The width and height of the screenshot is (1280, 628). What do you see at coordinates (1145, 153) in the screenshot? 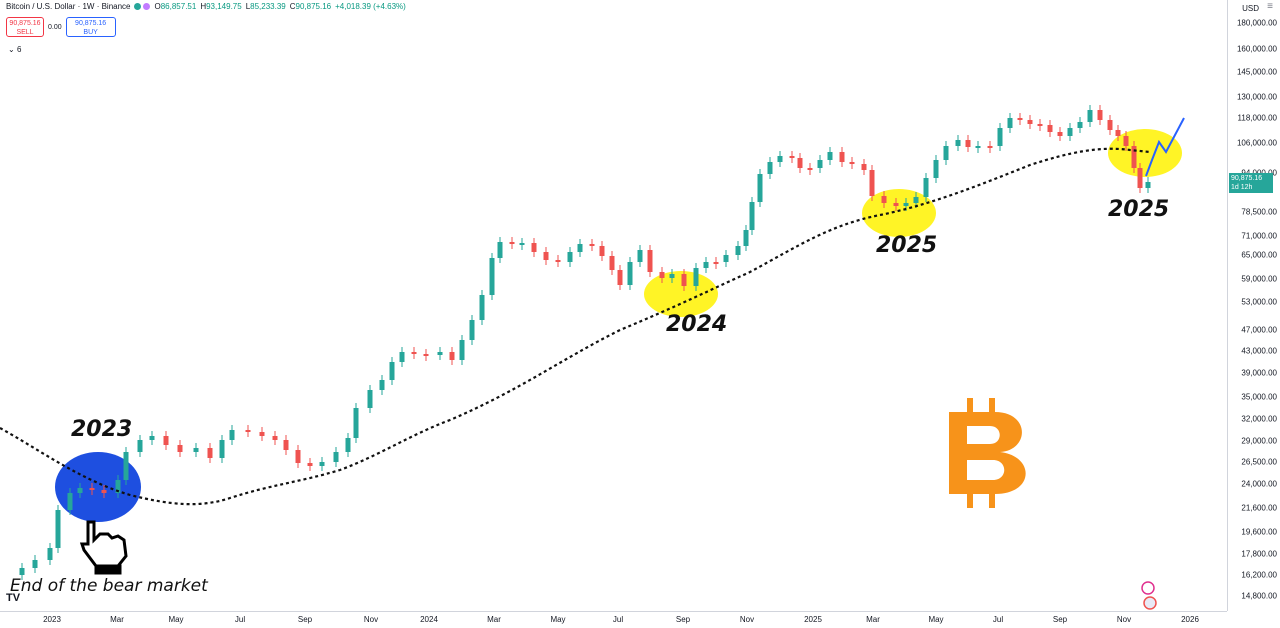
I see `highlight-2025-right` at bounding box center [1145, 153].